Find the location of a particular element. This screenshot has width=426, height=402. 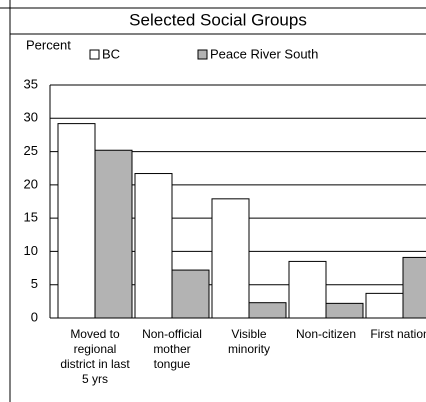

y-tick-label: 25 is located at coordinates (31, 150).